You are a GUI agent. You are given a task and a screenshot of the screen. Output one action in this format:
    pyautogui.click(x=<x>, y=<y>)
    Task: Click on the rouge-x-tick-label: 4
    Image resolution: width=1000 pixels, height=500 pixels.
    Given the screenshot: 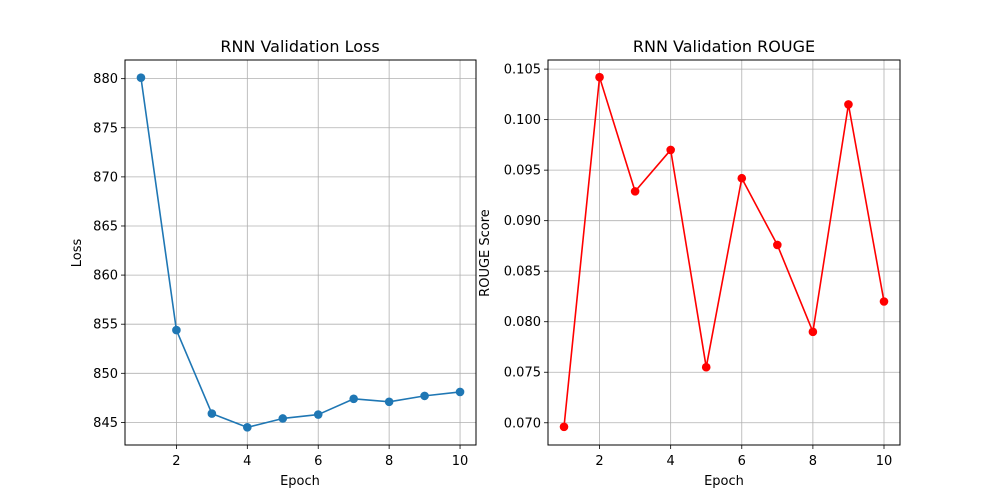 What is the action you would take?
    pyautogui.click(x=671, y=461)
    